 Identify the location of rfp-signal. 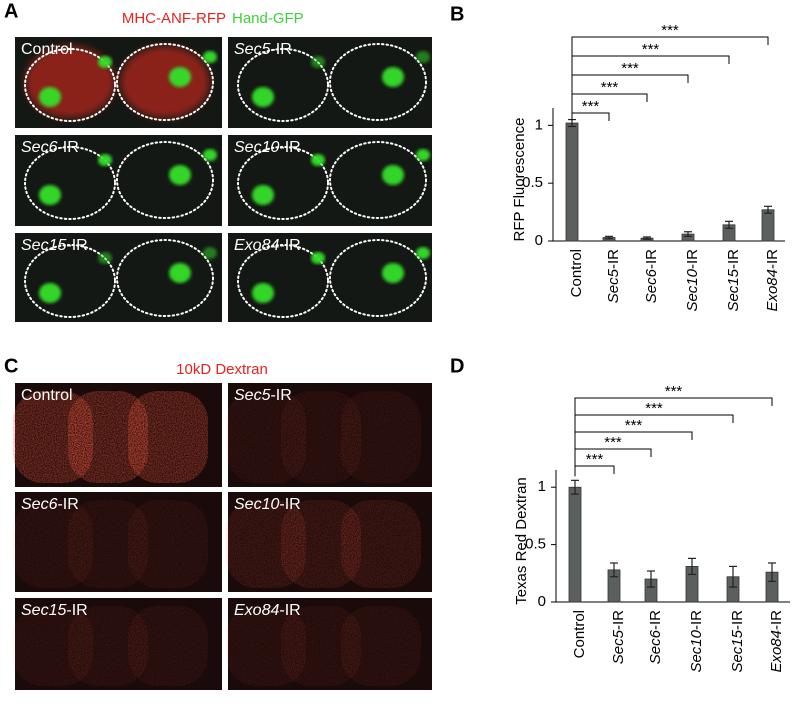
(165, 82).